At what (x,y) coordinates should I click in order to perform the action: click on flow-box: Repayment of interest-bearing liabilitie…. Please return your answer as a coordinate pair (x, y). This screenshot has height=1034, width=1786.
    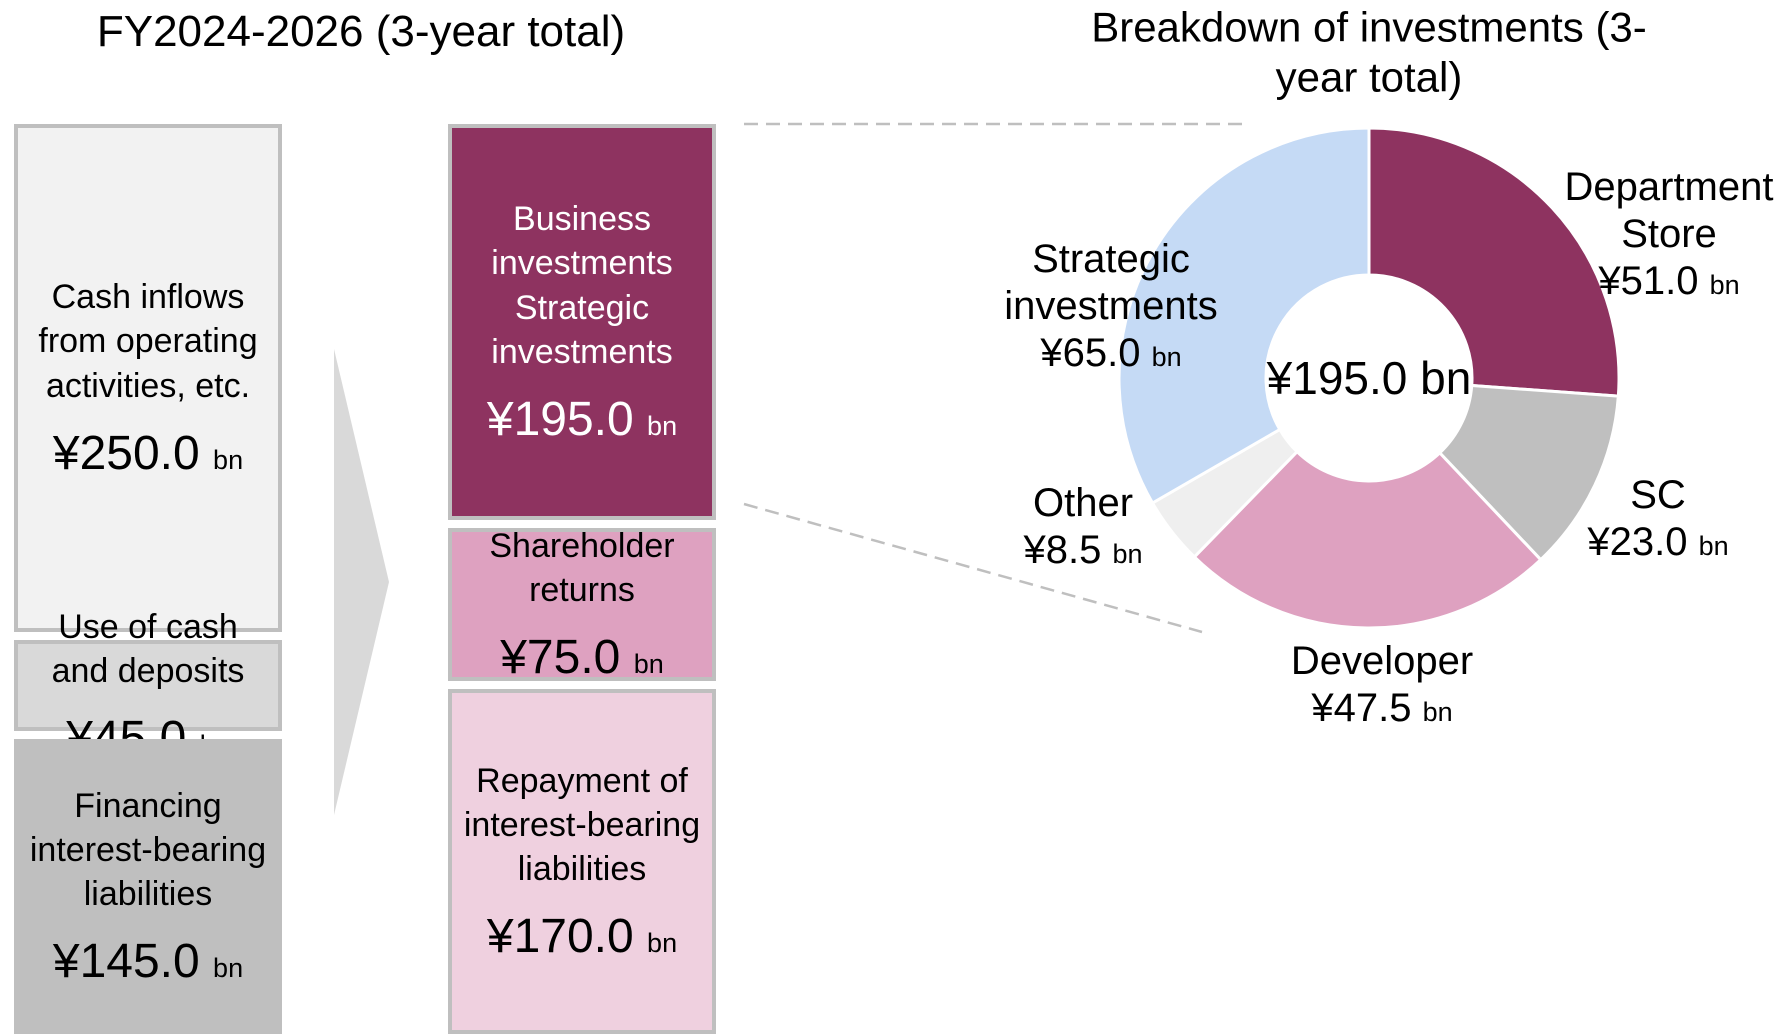
    Looking at the image, I should click on (582, 861).